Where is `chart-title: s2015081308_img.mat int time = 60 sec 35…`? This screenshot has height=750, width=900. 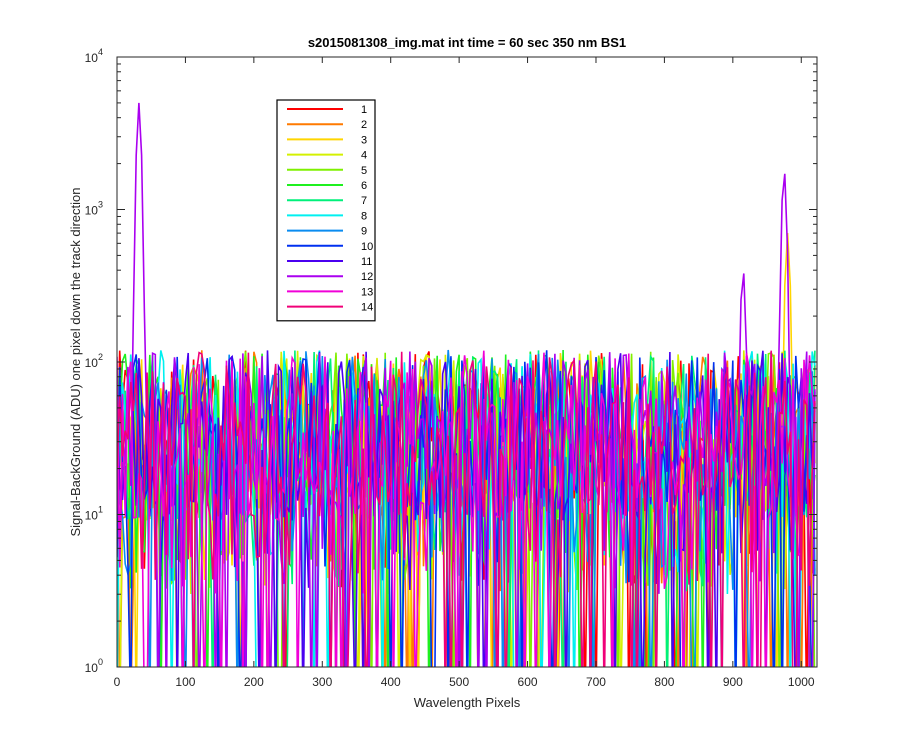 chart-title: s2015081308_img.mat int time = 60 sec 35… is located at coordinates (467, 42).